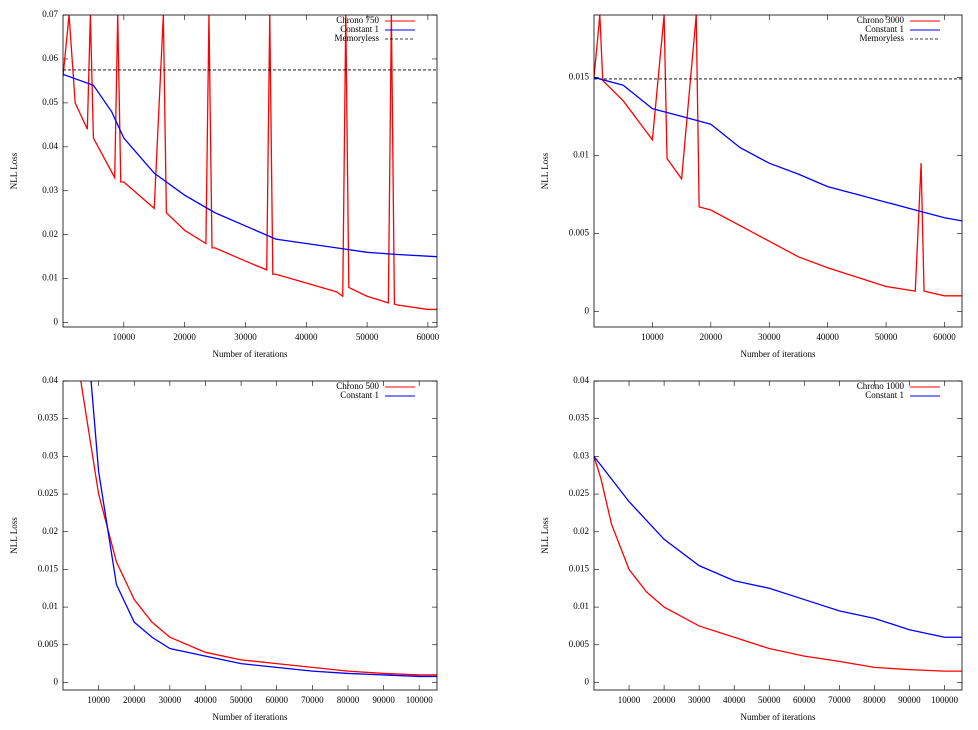  I want to click on legend-label: Chrono 750, so click(357, 20).